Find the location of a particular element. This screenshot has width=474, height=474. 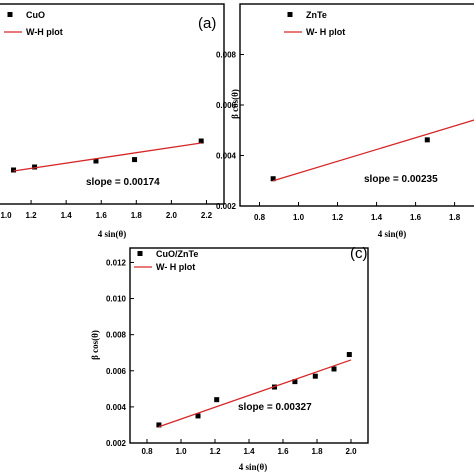

x-tick-label-partial: 1.0 is located at coordinates (6, 215).